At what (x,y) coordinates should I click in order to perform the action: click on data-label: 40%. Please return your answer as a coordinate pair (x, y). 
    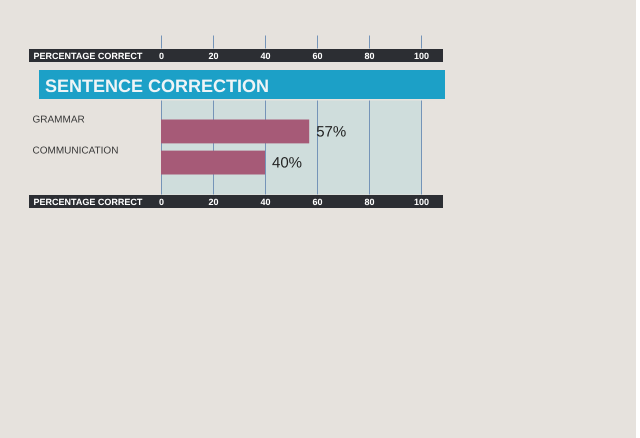
    Looking at the image, I should click on (287, 163).